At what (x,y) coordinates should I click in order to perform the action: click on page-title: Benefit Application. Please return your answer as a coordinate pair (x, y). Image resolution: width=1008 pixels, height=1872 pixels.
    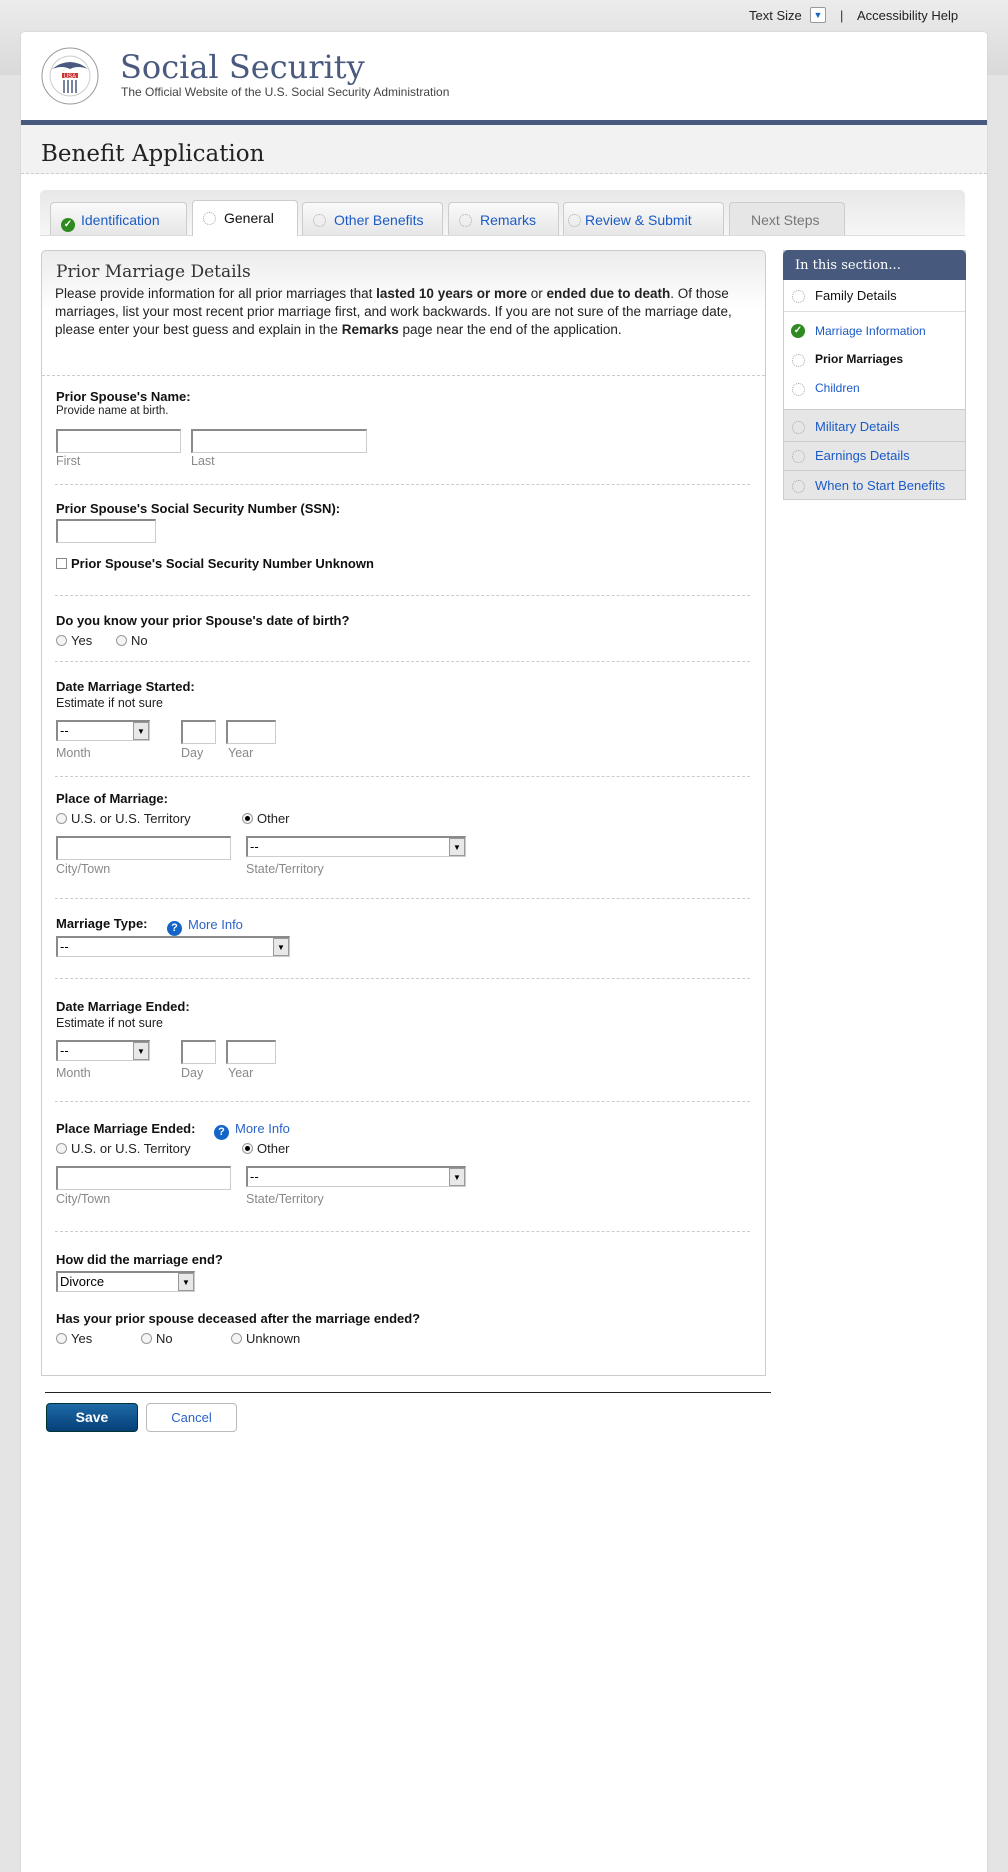
    Looking at the image, I should click on (153, 154).